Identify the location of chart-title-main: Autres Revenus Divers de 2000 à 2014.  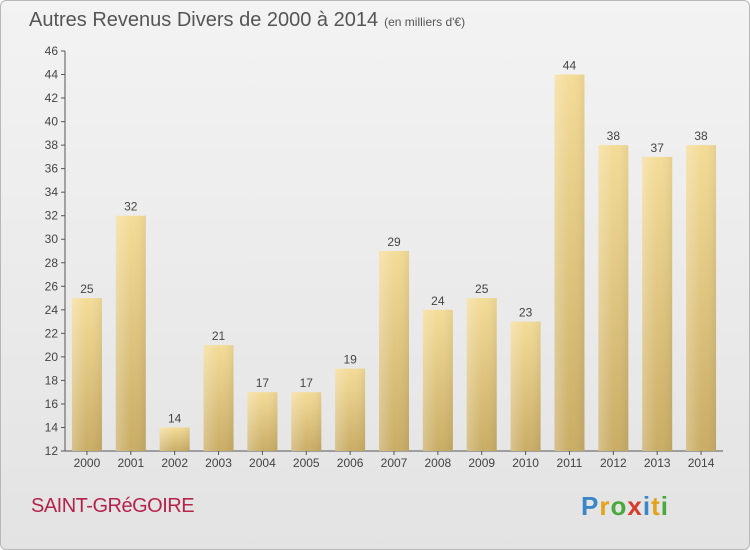
(204, 20).